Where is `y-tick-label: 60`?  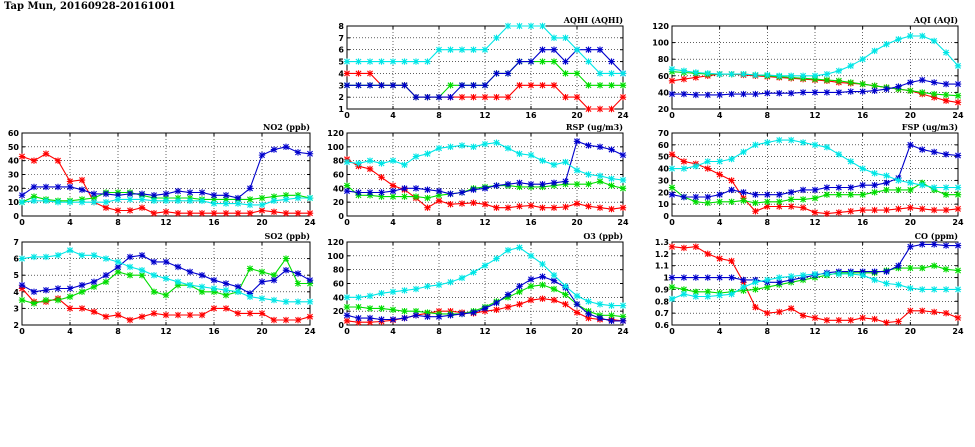 y-tick-label: 60 is located at coordinates (664, 145).